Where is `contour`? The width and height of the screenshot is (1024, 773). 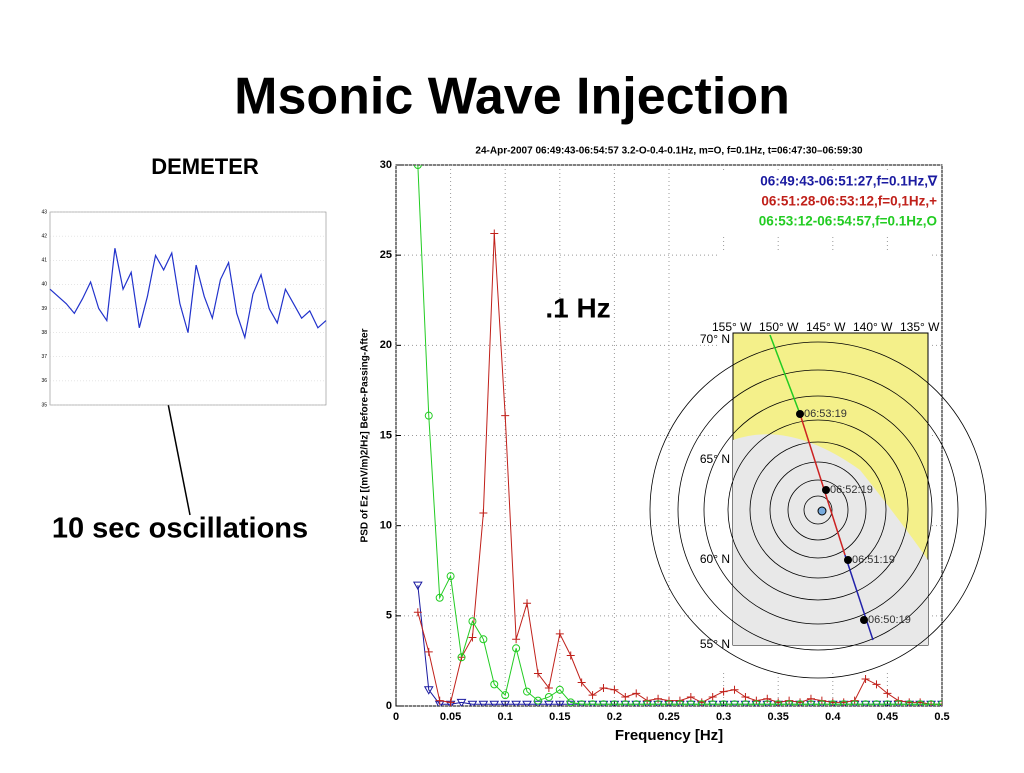
contour is located at coordinates (818, 510).